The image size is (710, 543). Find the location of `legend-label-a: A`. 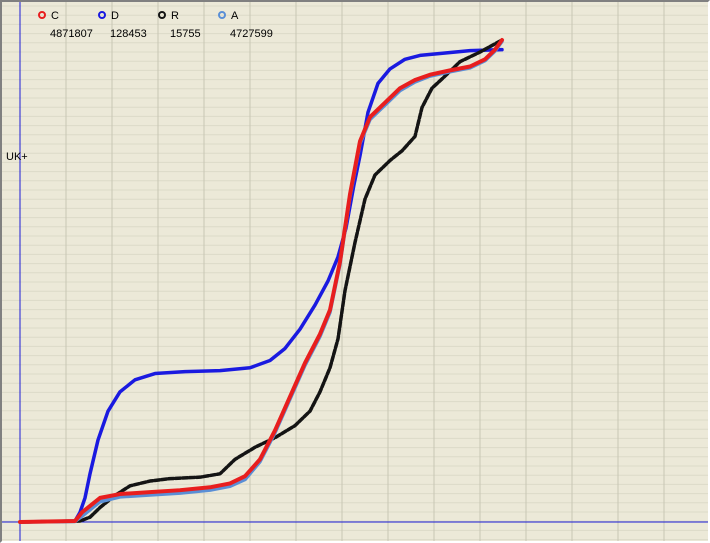

legend-label-a: A is located at coordinates (235, 16).